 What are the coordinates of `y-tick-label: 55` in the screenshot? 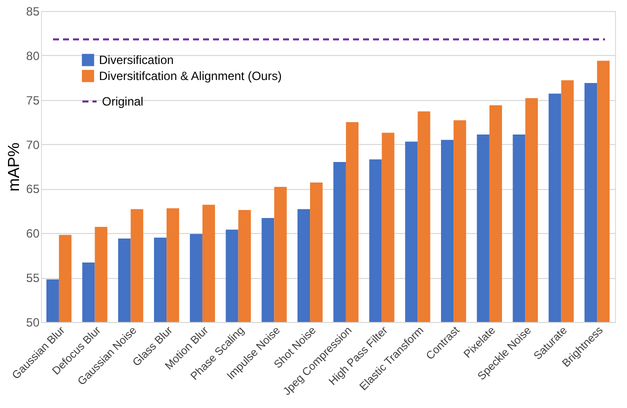 It's located at (33, 278).